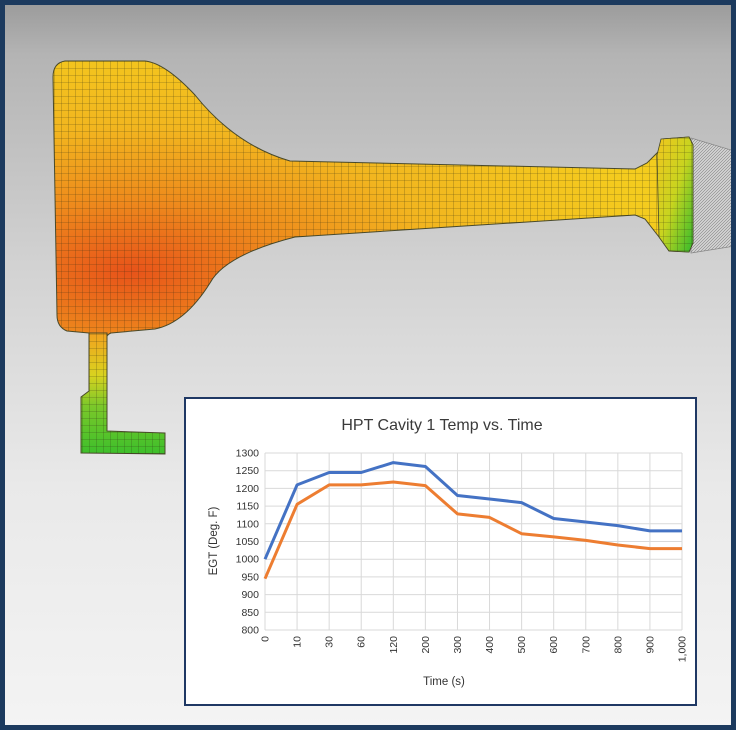  Describe the element at coordinates (250, 595) in the screenshot. I see `y-tick-label: 900` at that location.